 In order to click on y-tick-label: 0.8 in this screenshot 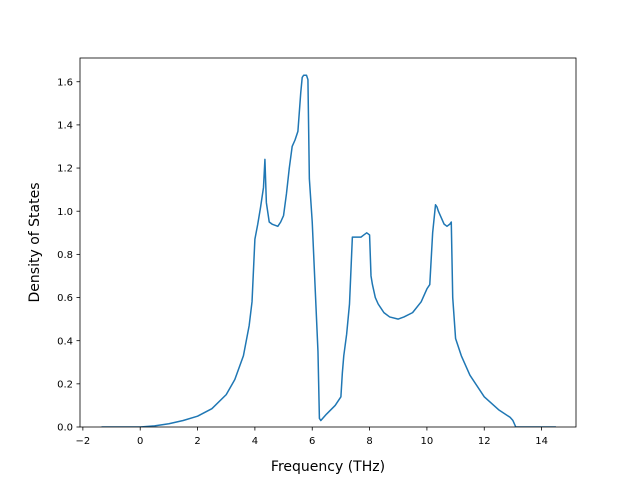, I will do `click(65, 255)`.